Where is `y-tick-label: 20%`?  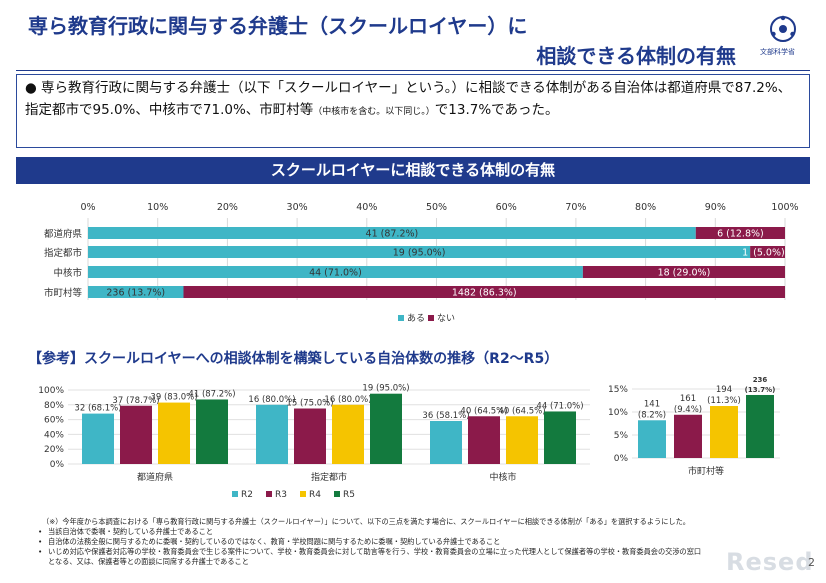
y-tick-label: 20% is located at coordinates (54, 450).